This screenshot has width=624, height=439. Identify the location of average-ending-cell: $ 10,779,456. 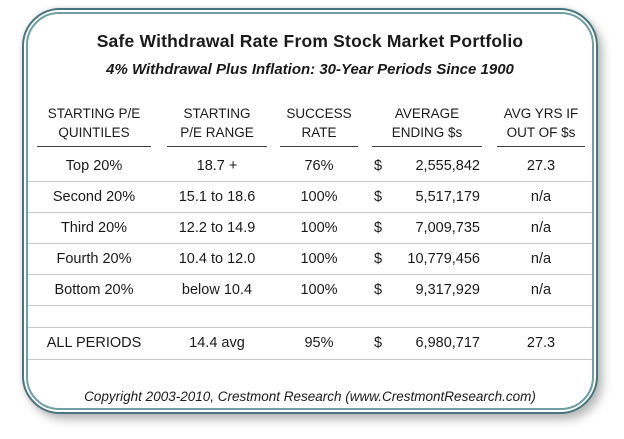
(427, 259).